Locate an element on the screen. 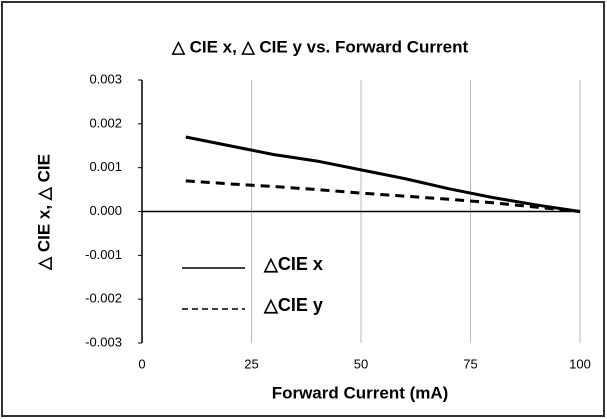 The width and height of the screenshot is (607, 419). y-axis-label: △ CIE x, △ CIE is located at coordinates (43, 212).